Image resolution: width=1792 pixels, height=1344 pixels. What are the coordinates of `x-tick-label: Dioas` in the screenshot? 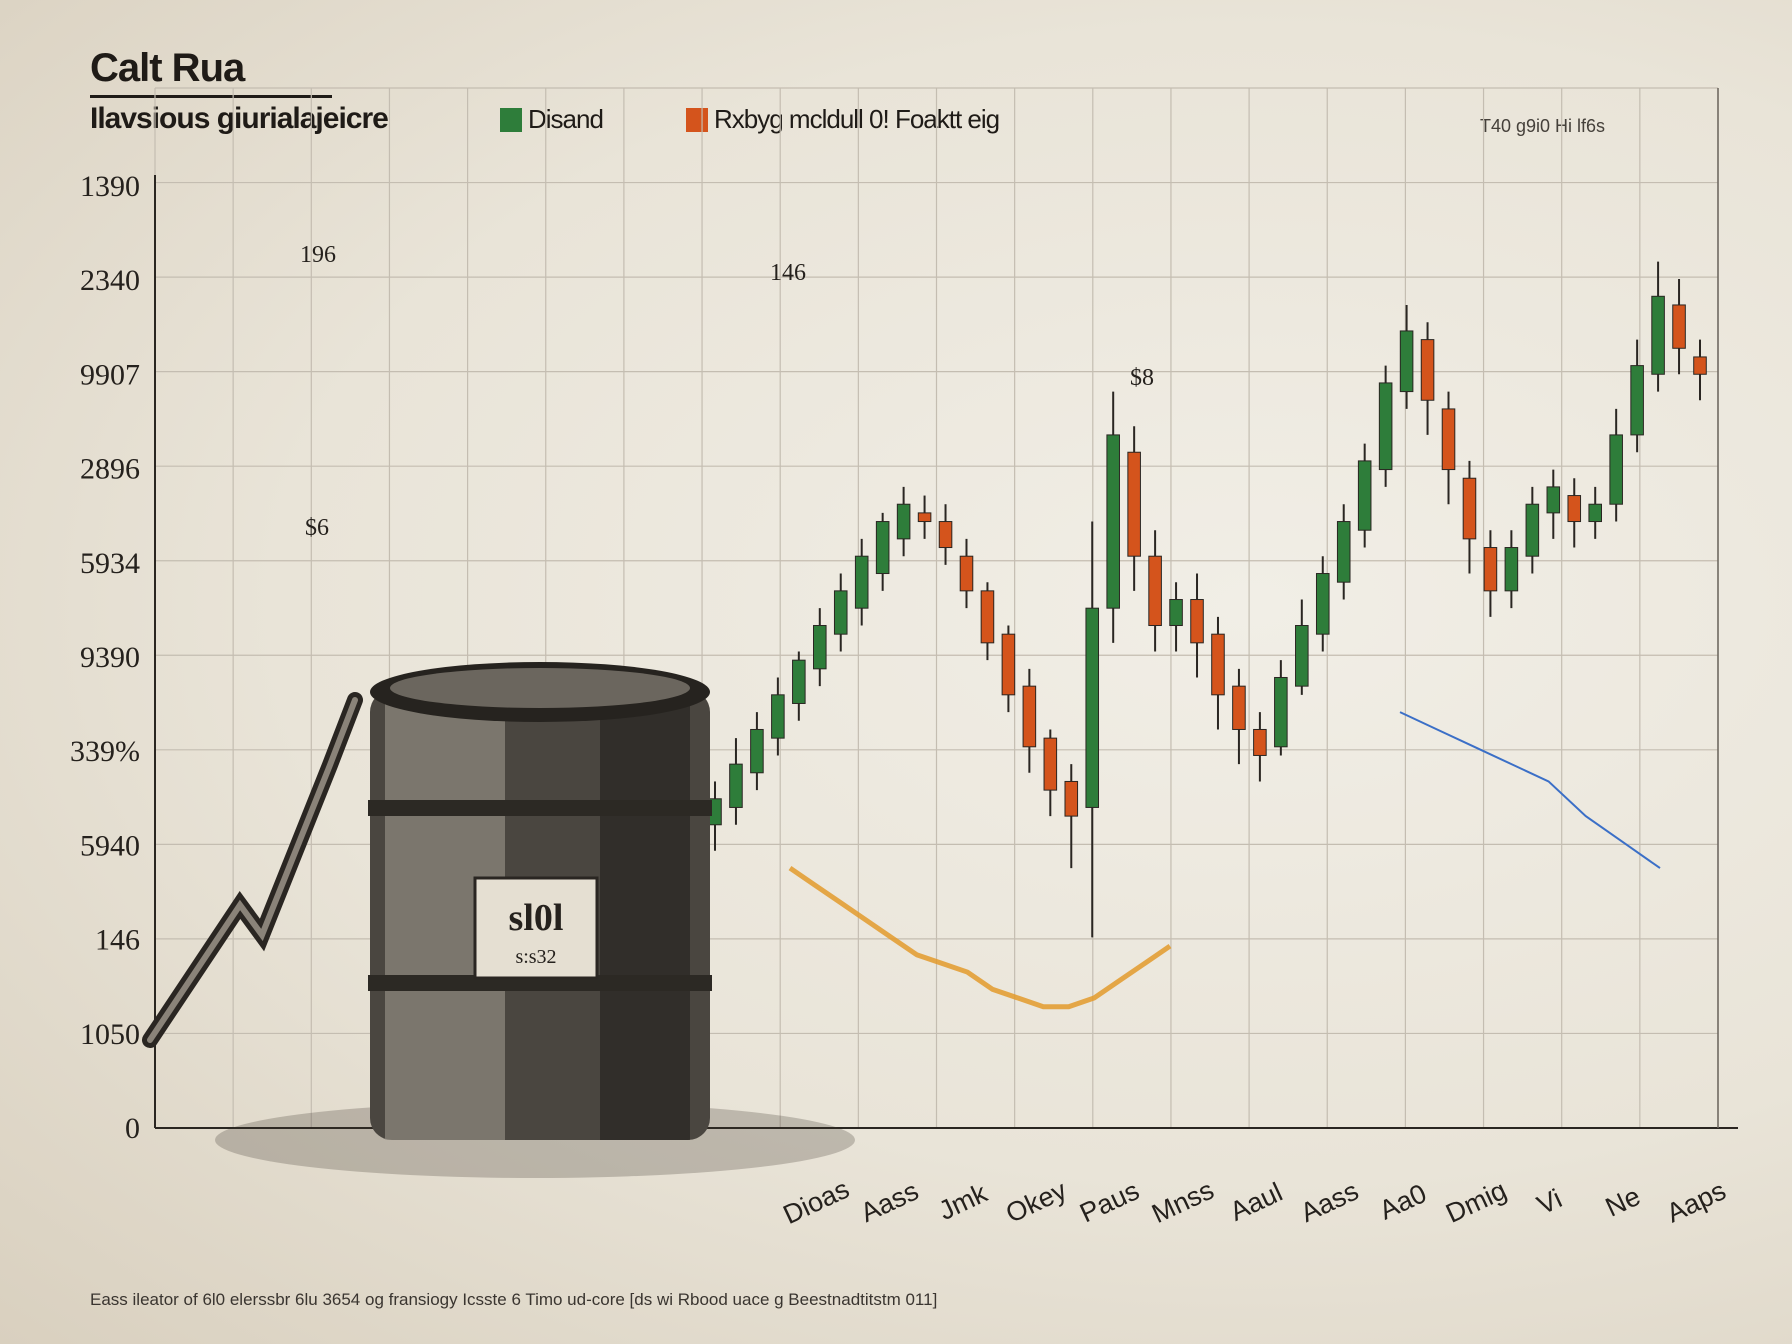 It's located at (816, 1202).